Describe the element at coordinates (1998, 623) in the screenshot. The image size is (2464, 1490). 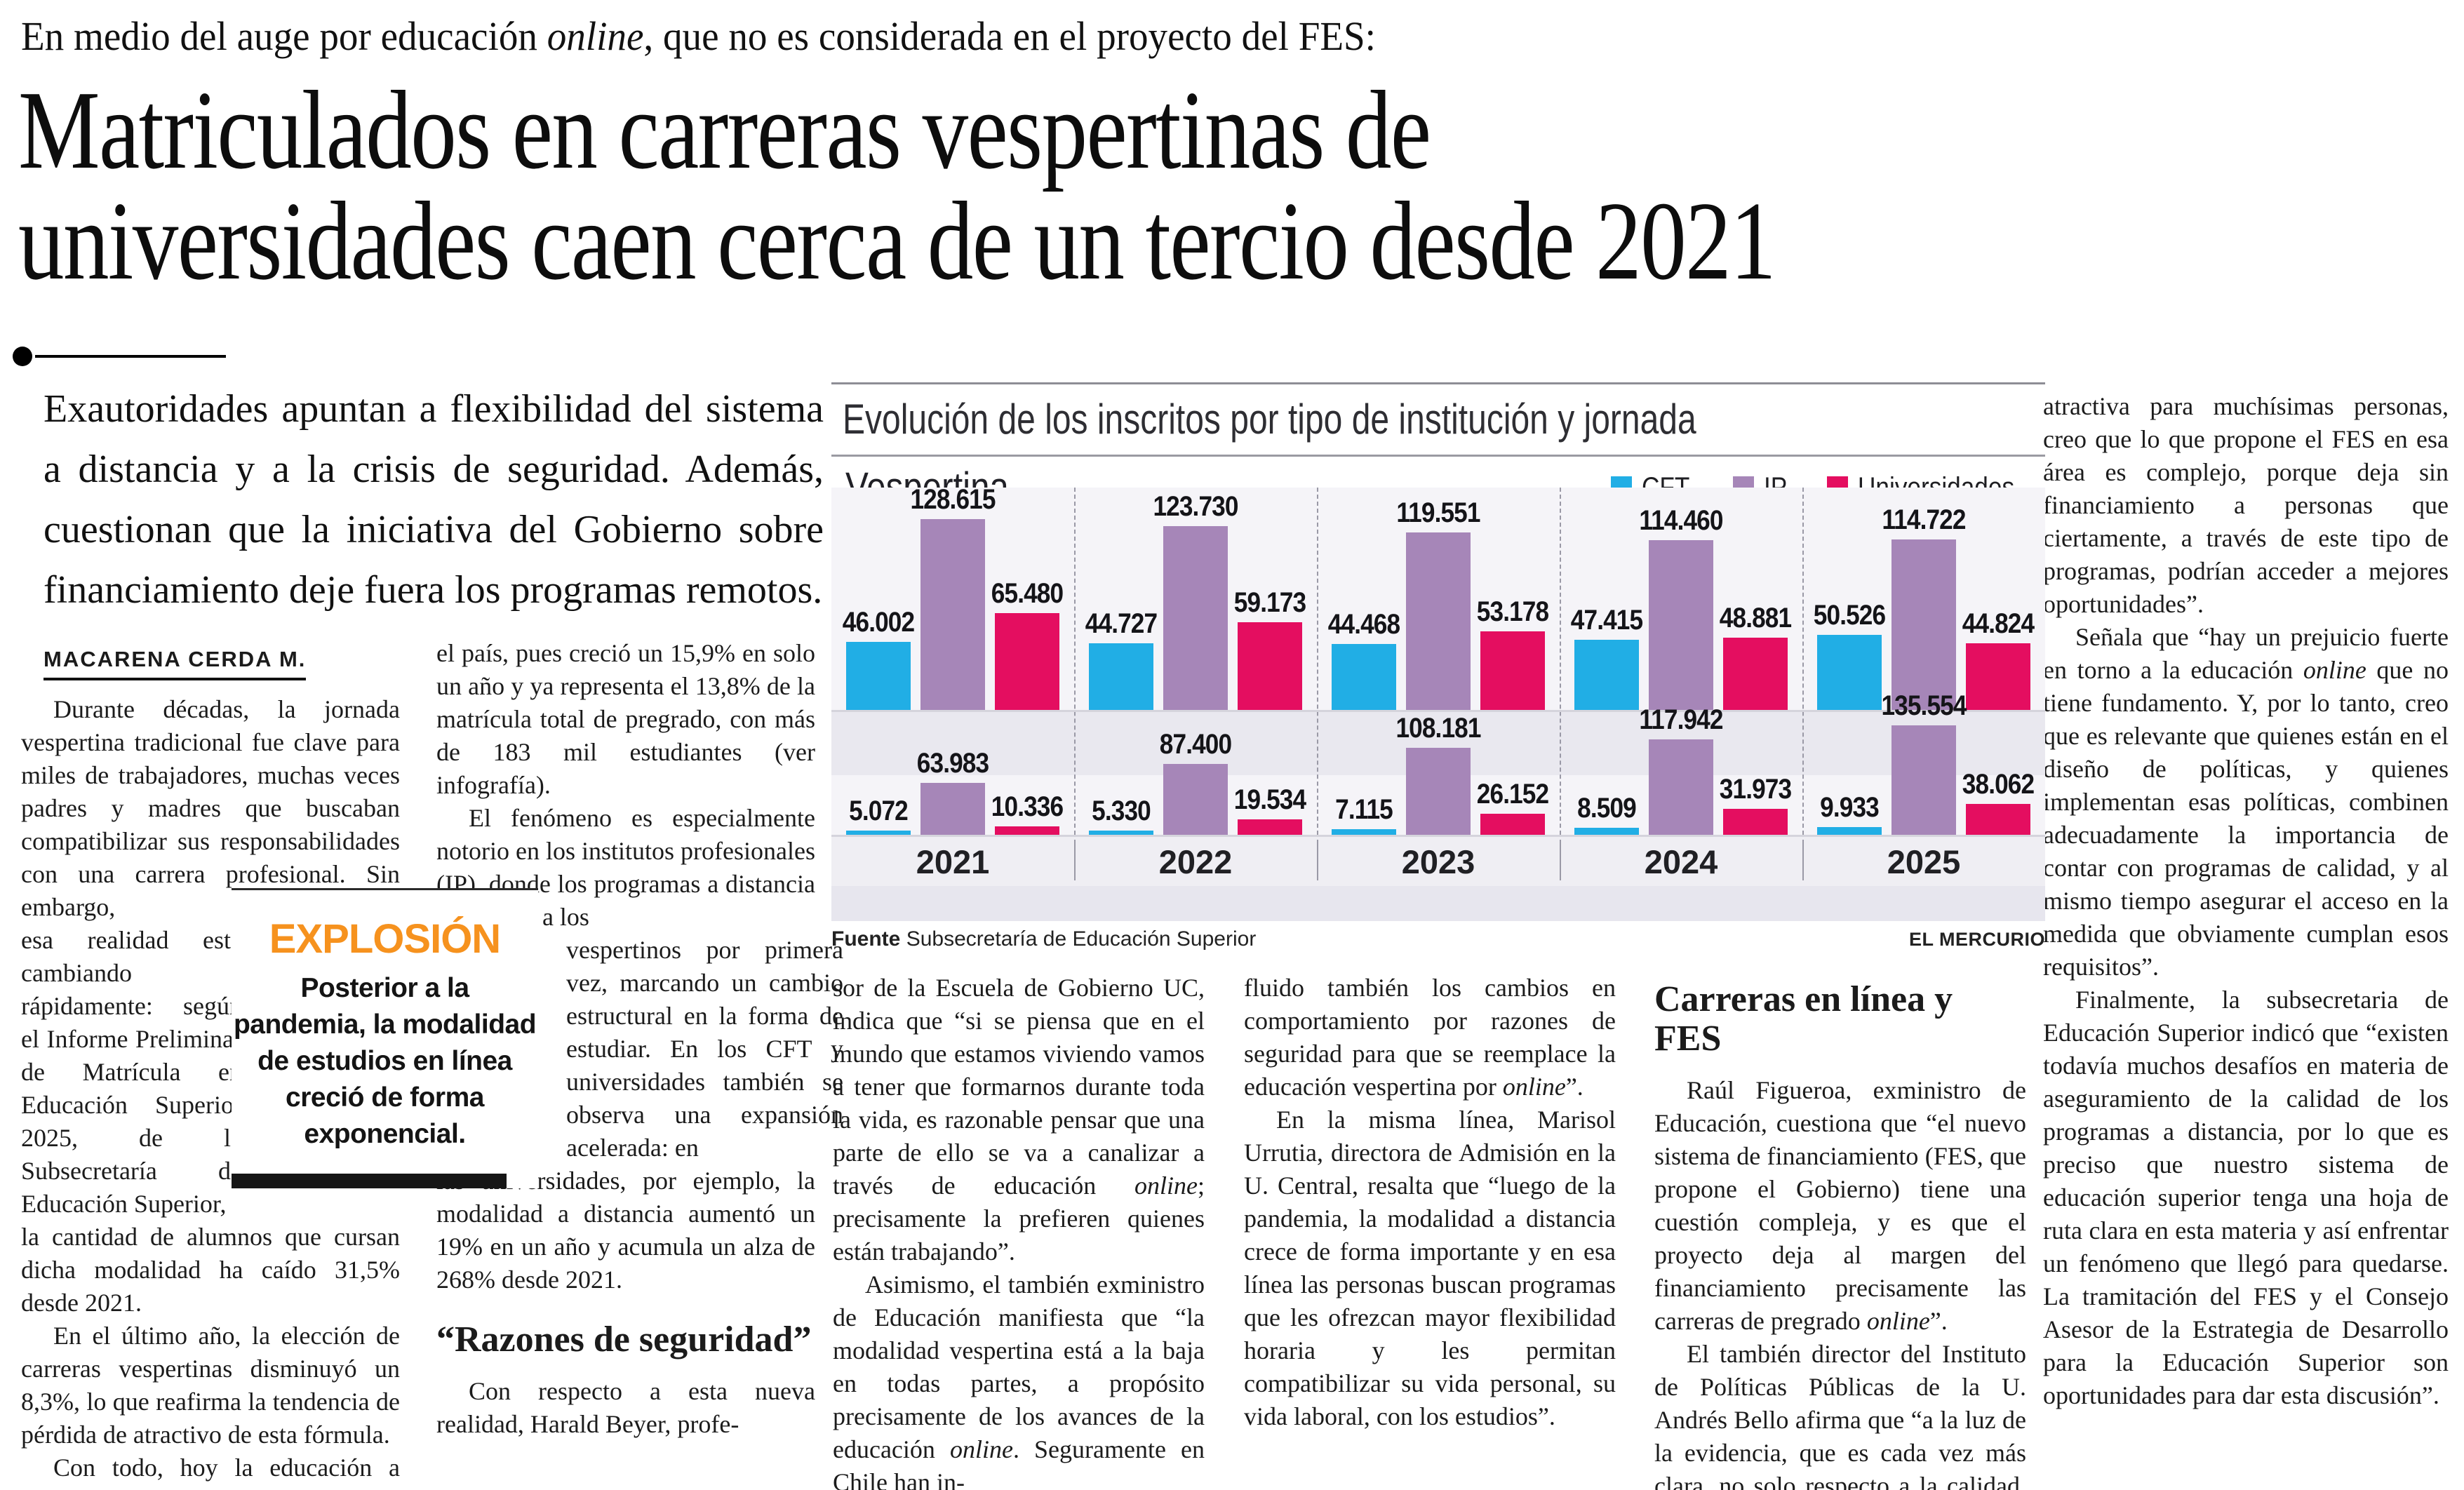
I see `bar-value-label: 44.824` at that location.